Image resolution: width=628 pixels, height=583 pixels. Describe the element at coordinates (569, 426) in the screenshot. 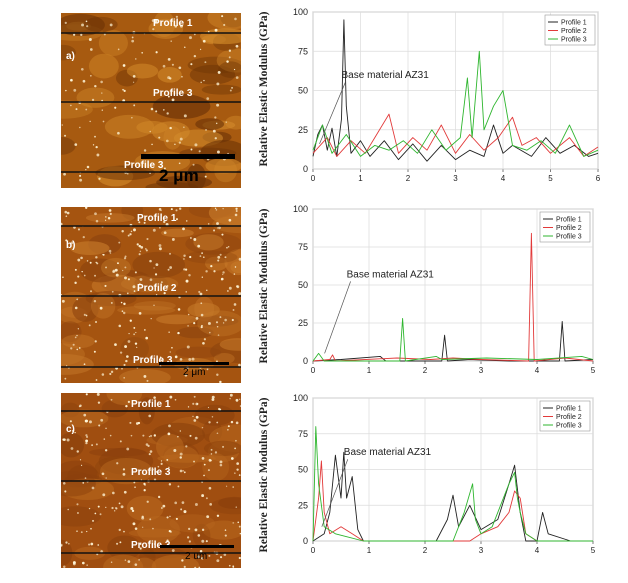

I see `legend-entry: Profile 3` at that location.